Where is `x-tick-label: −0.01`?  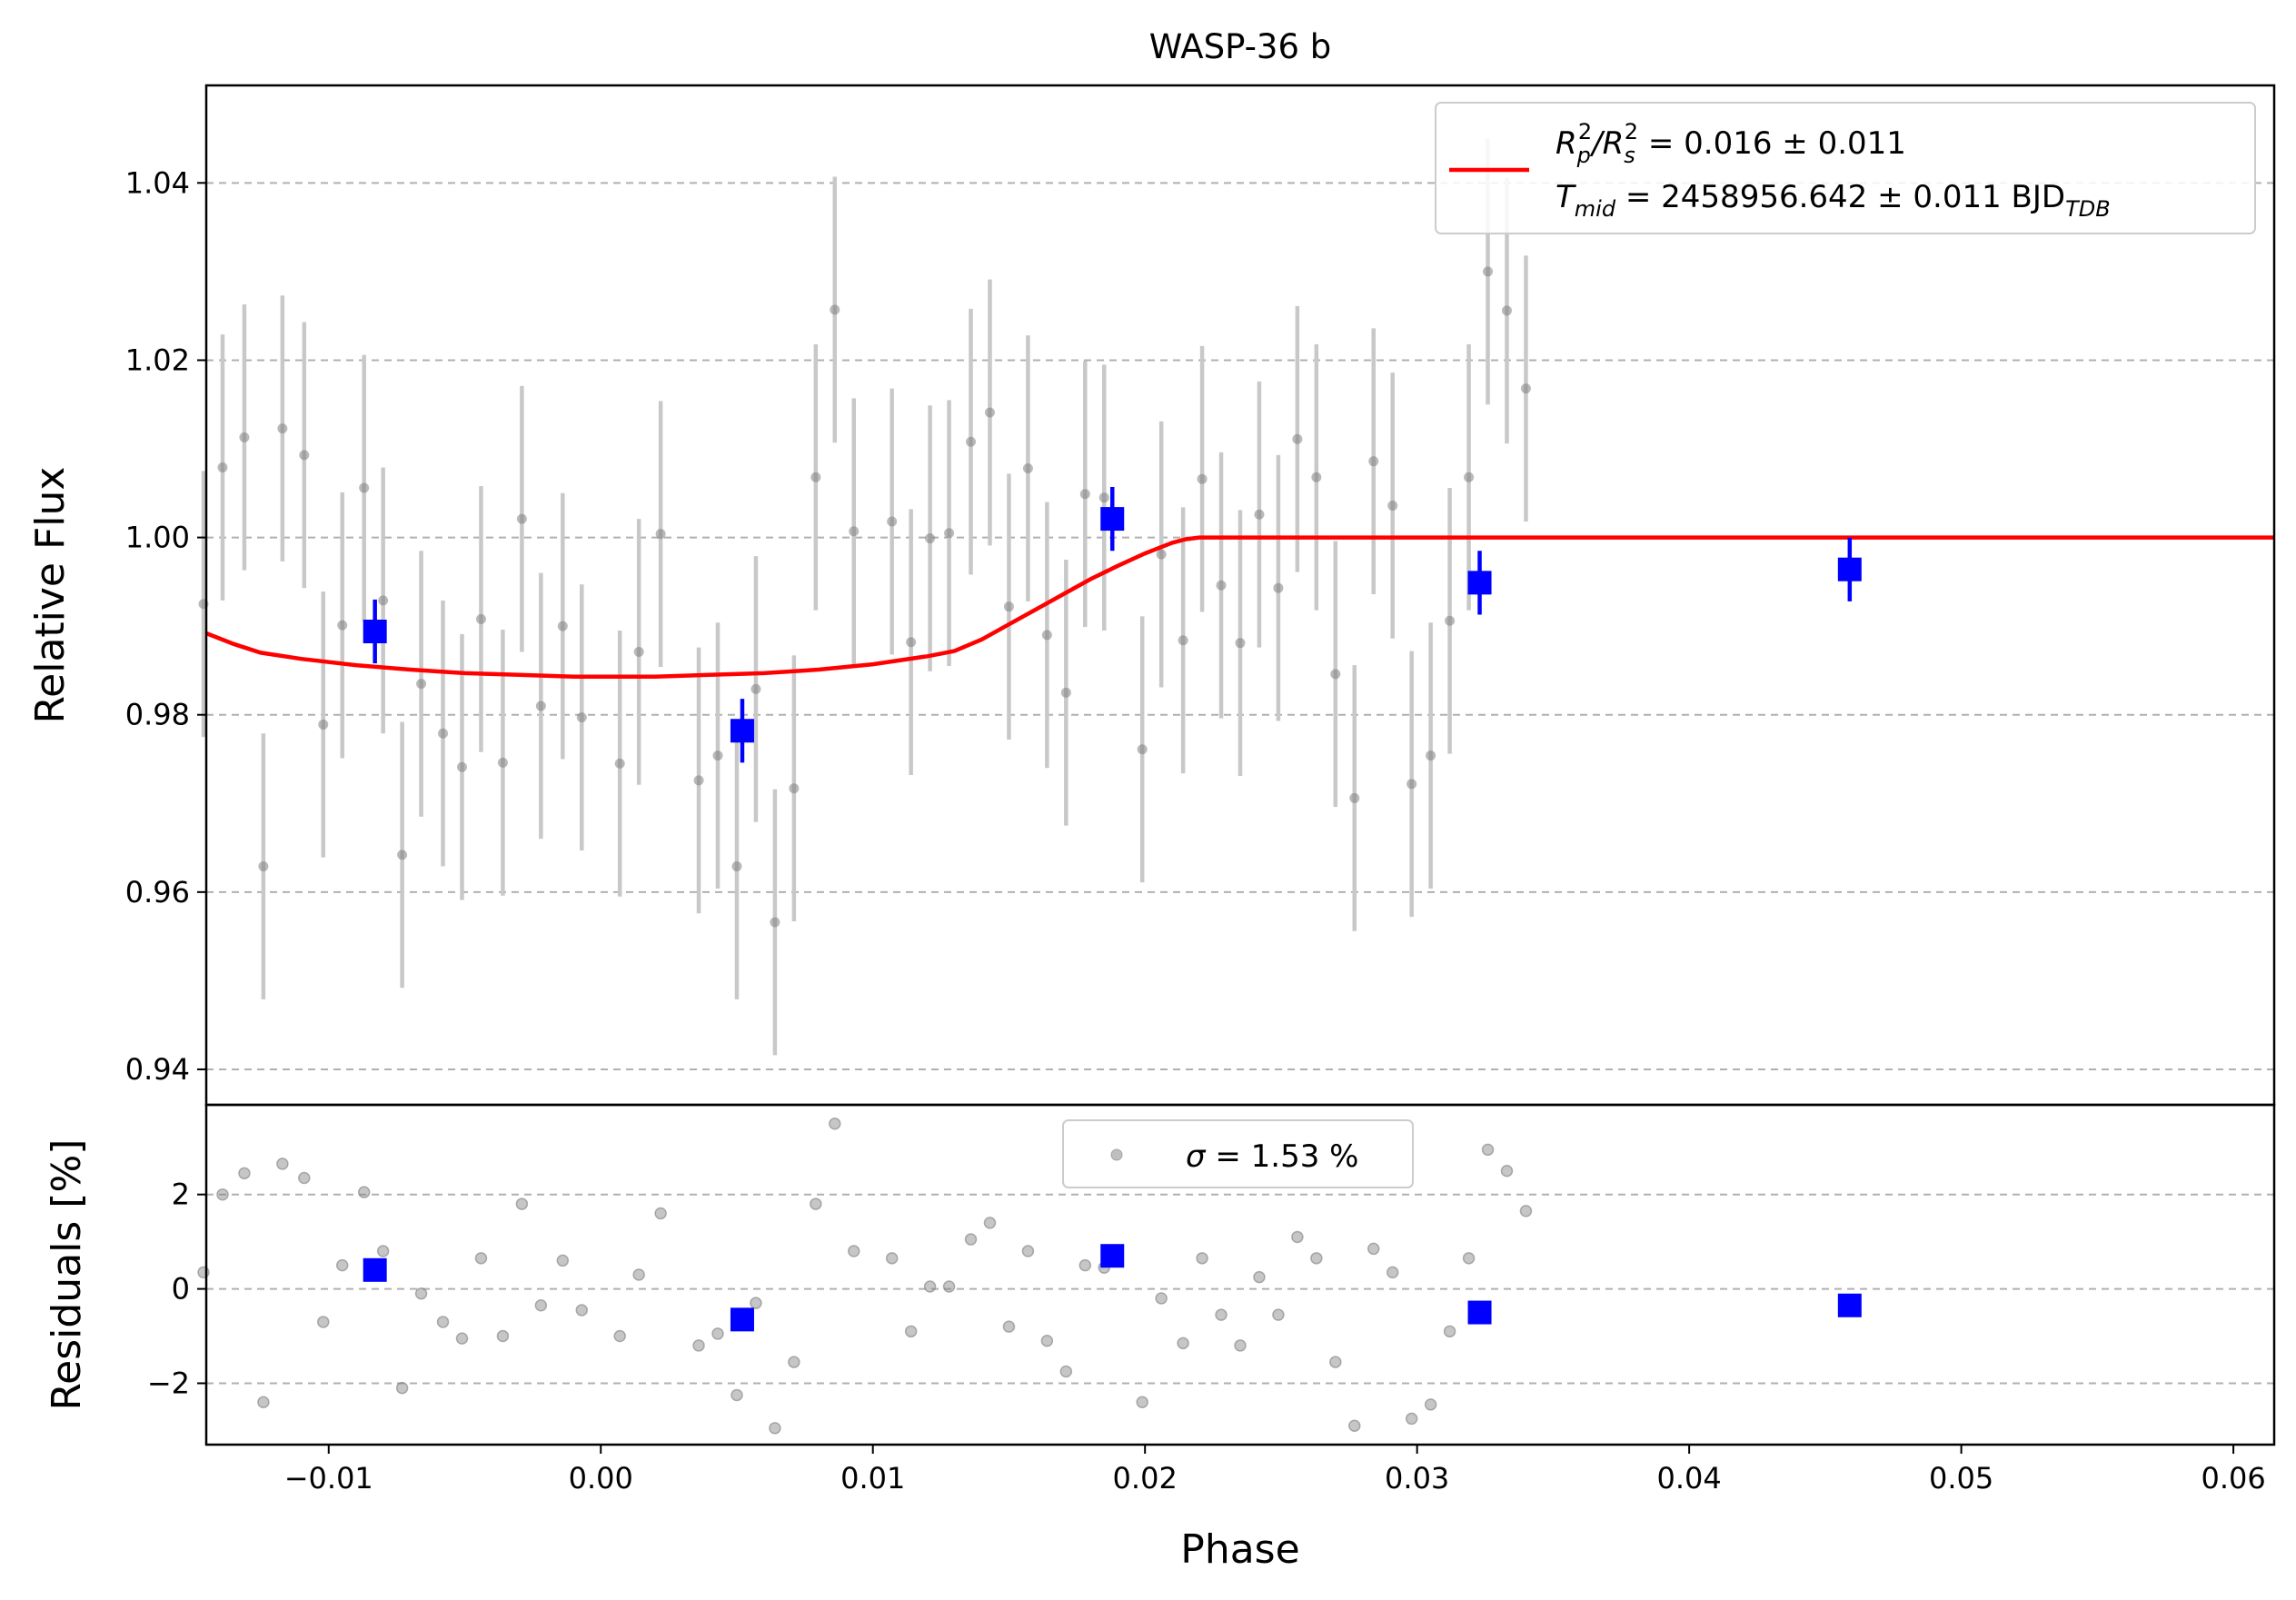
x-tick-label: −0.01 is located at coordinates (328, 1478).